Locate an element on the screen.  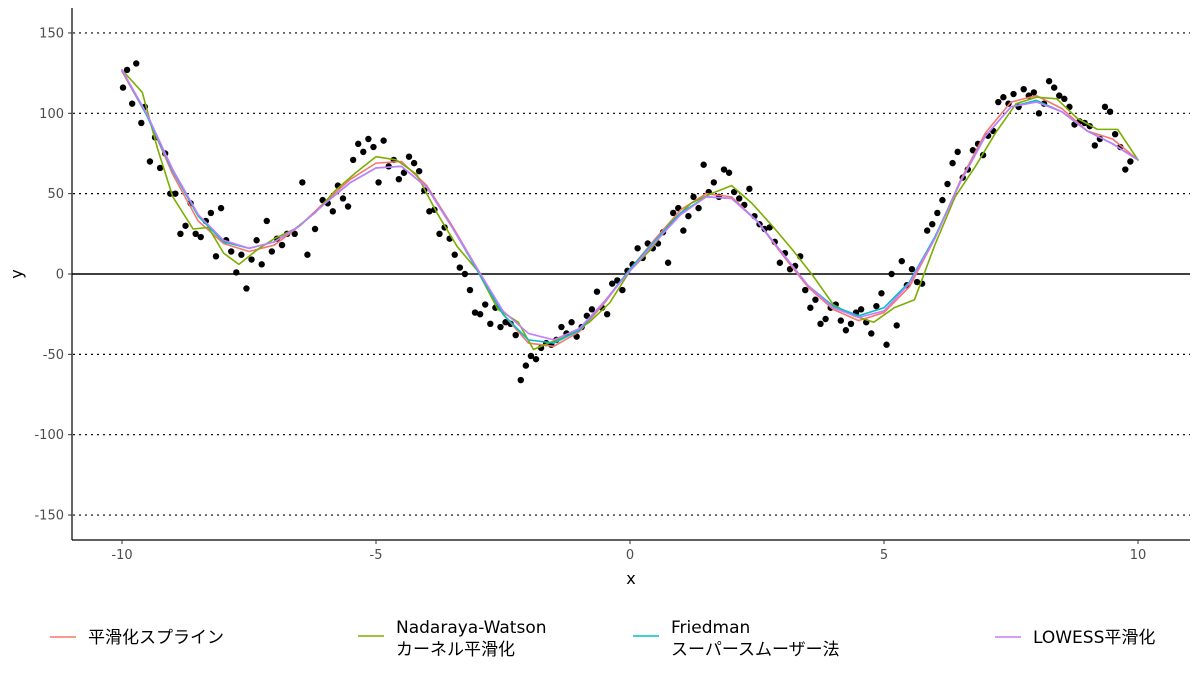
legend-label-4: LOWESS平滑化 is located at coordinates (1094, 638).